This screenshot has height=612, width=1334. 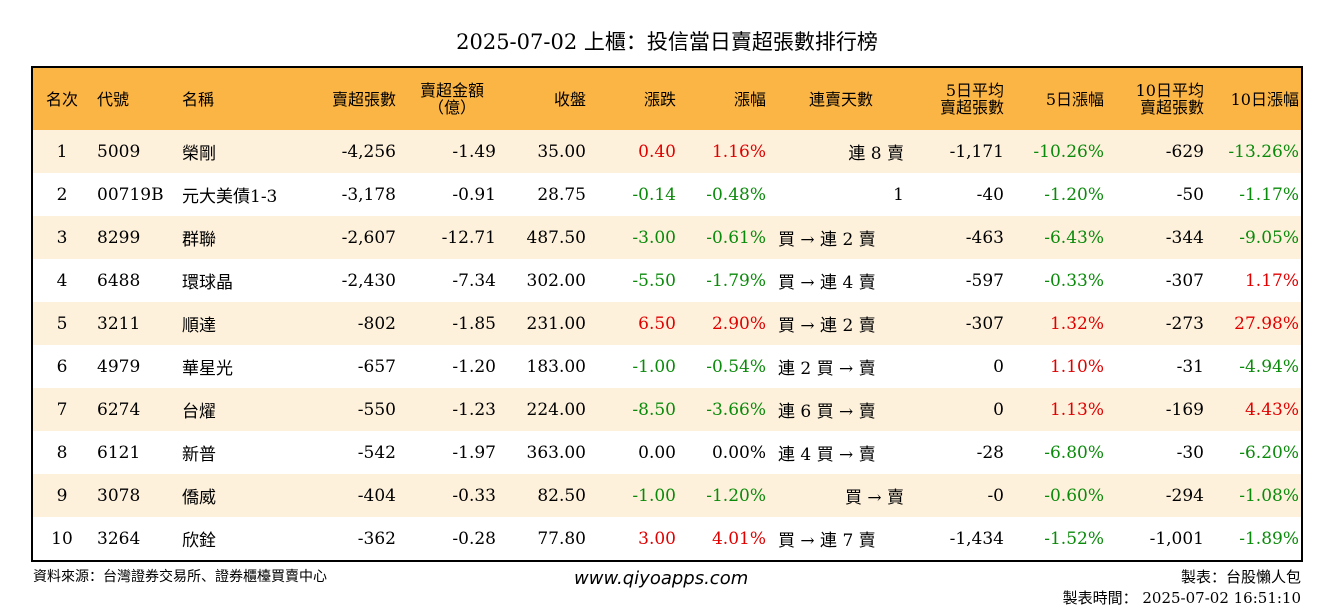 I want to click on column-header-change: 漲跌, so click(x=659, y=99).